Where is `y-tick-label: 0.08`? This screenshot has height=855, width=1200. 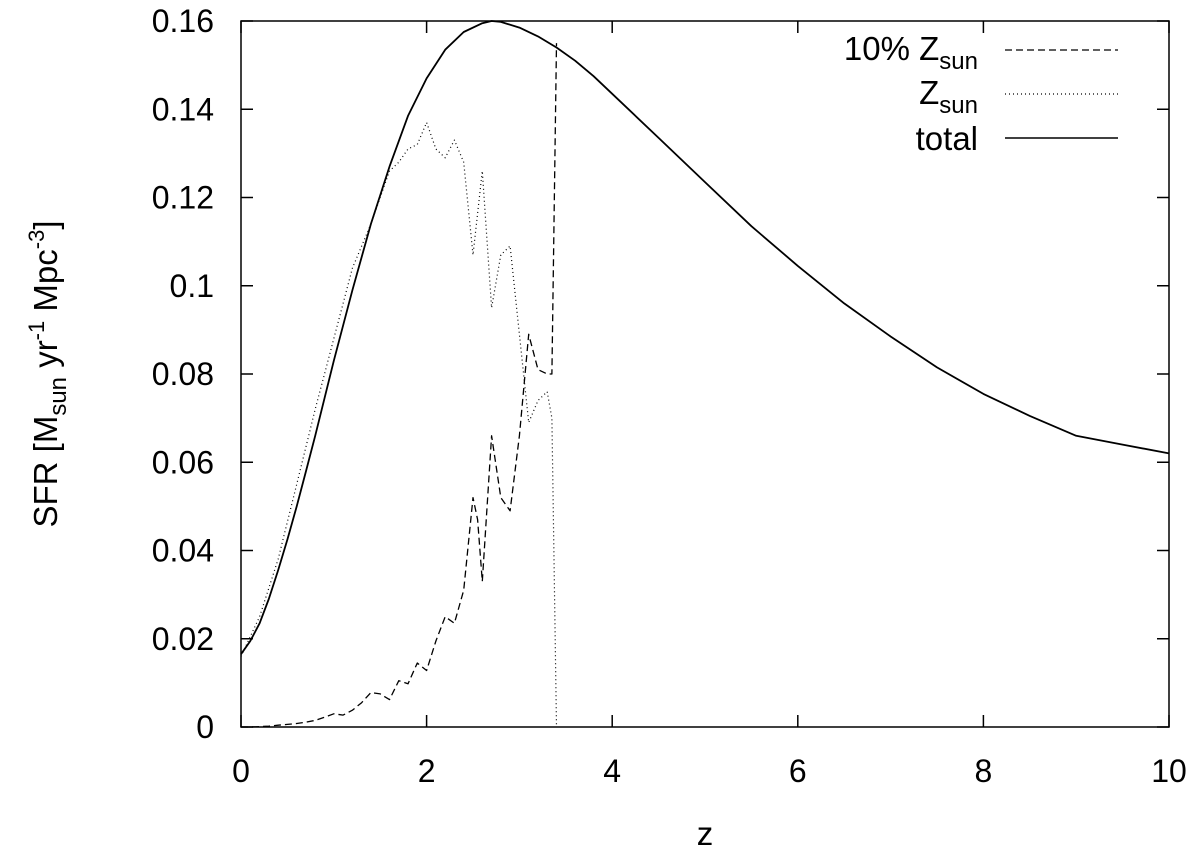 y-tick-label: 0.08 is located at coordinates (183, 374).